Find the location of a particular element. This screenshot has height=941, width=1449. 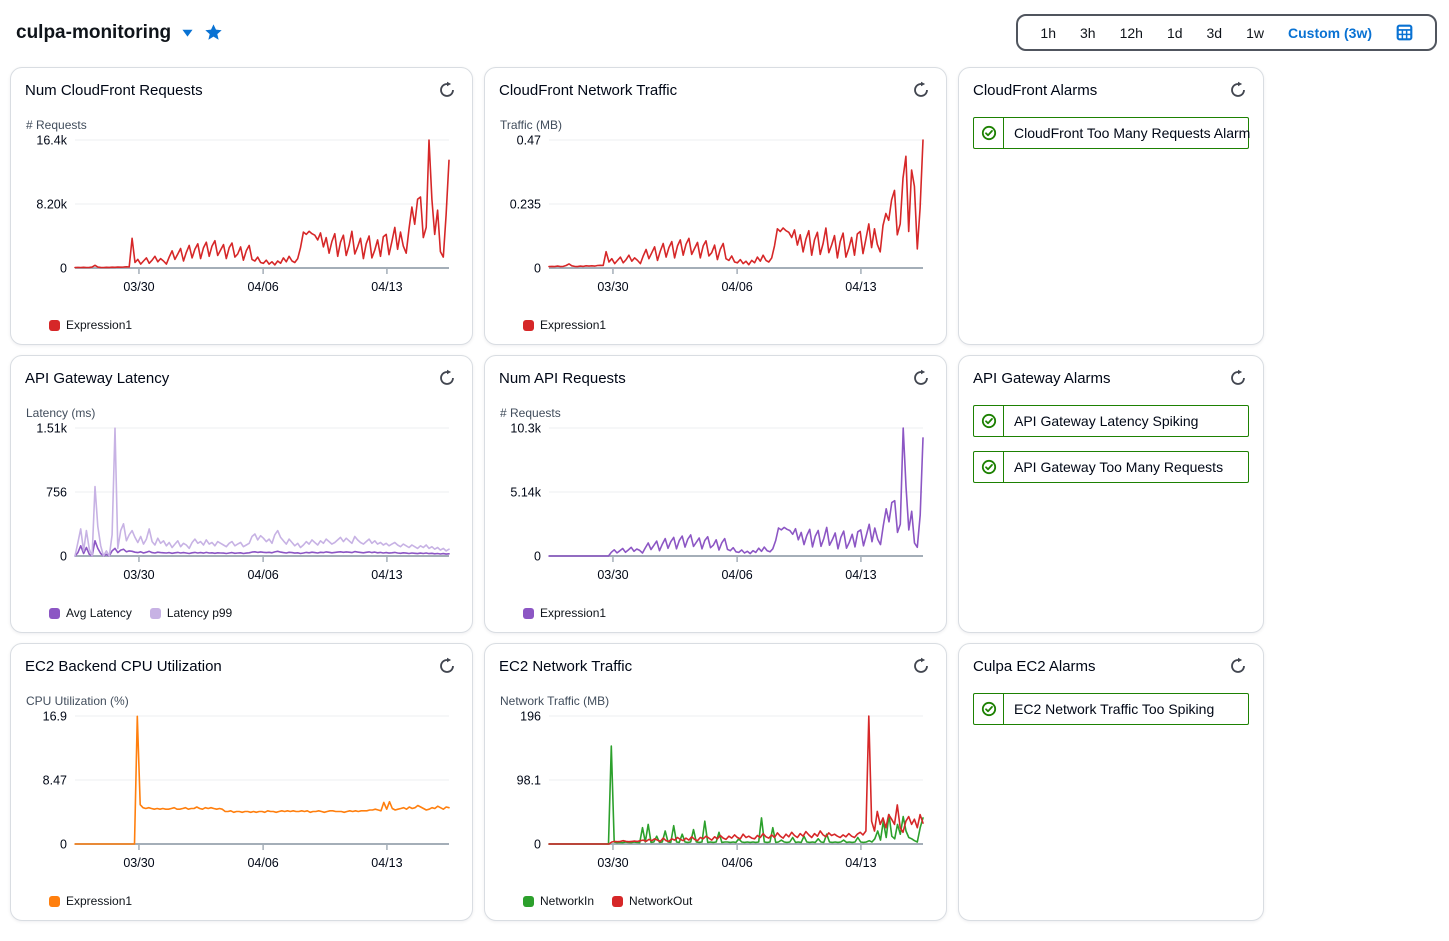

dashboard-dropdown-caret is located at coordinates (187, 32).